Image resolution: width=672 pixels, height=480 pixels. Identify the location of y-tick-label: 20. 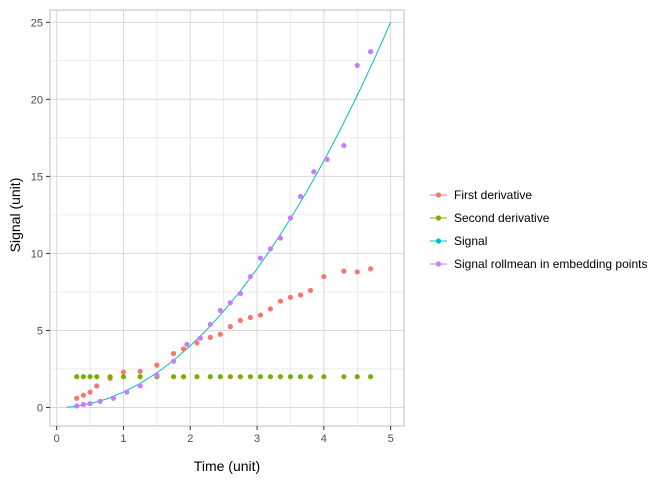
(37, 100).